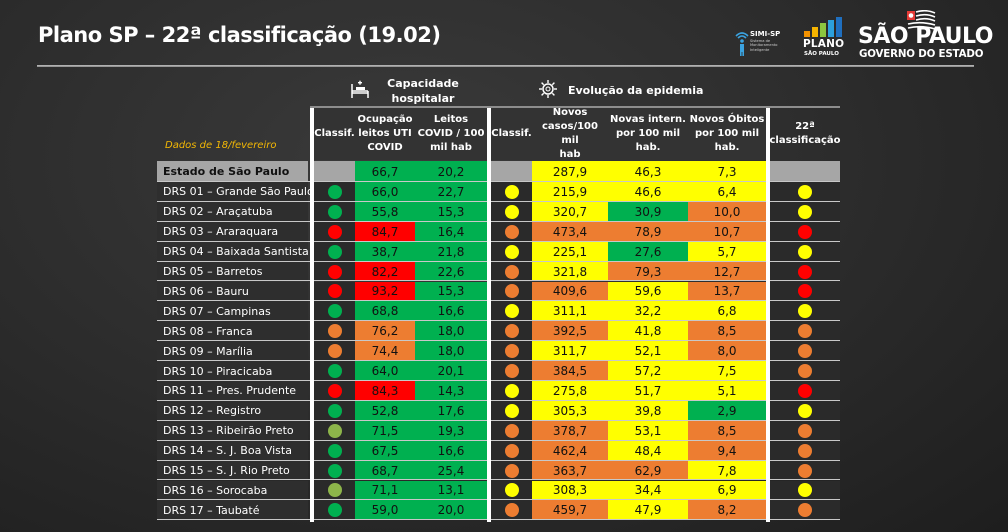 This screenshot has height=532, width=1008. I want to click on header-intern: Novas intern. por 100 mil hab., so click(648, 134).